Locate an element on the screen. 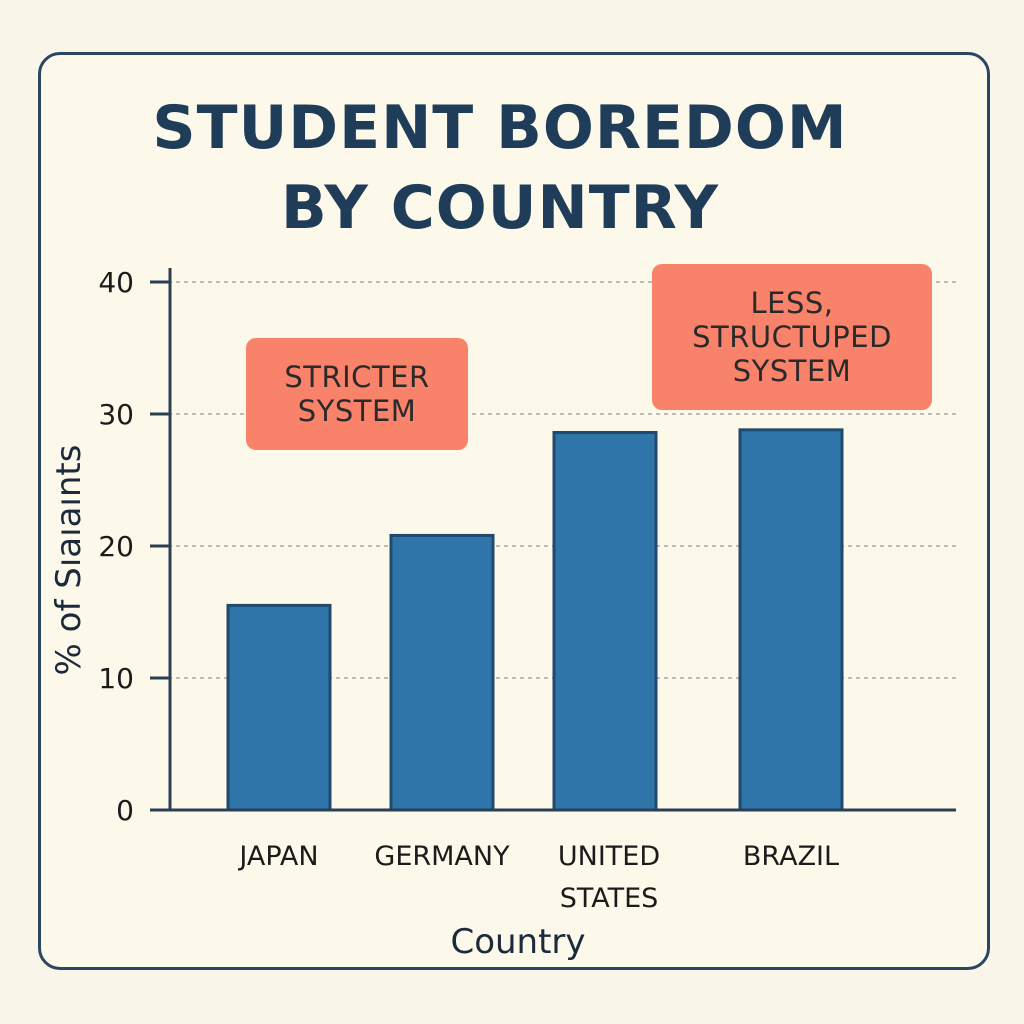  x-tick-label: GERMANY is located at coordinates (442, 856).